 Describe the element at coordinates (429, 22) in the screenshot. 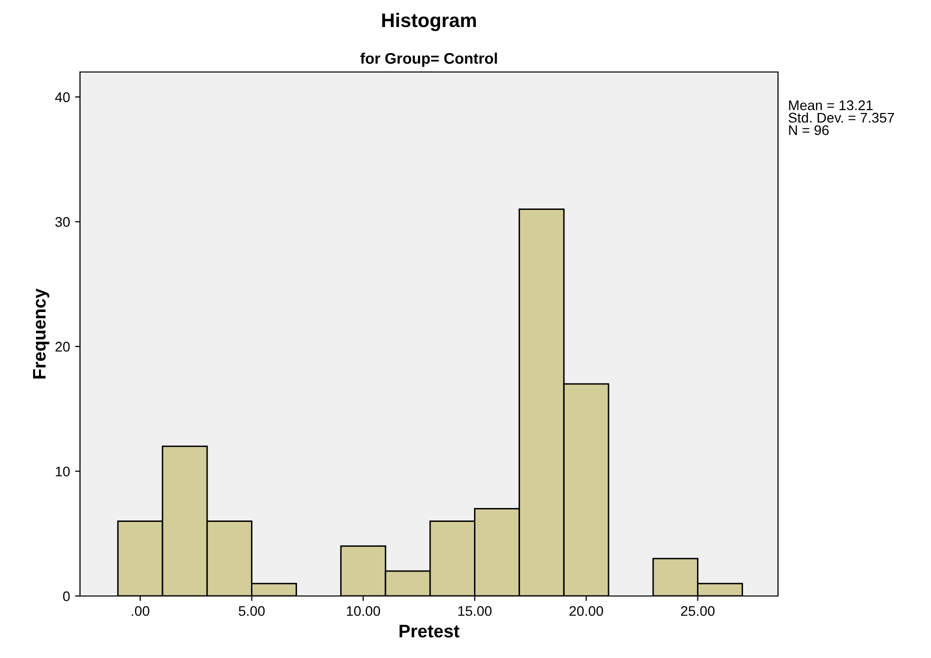

I see `chart-title: Histogram` at that location.